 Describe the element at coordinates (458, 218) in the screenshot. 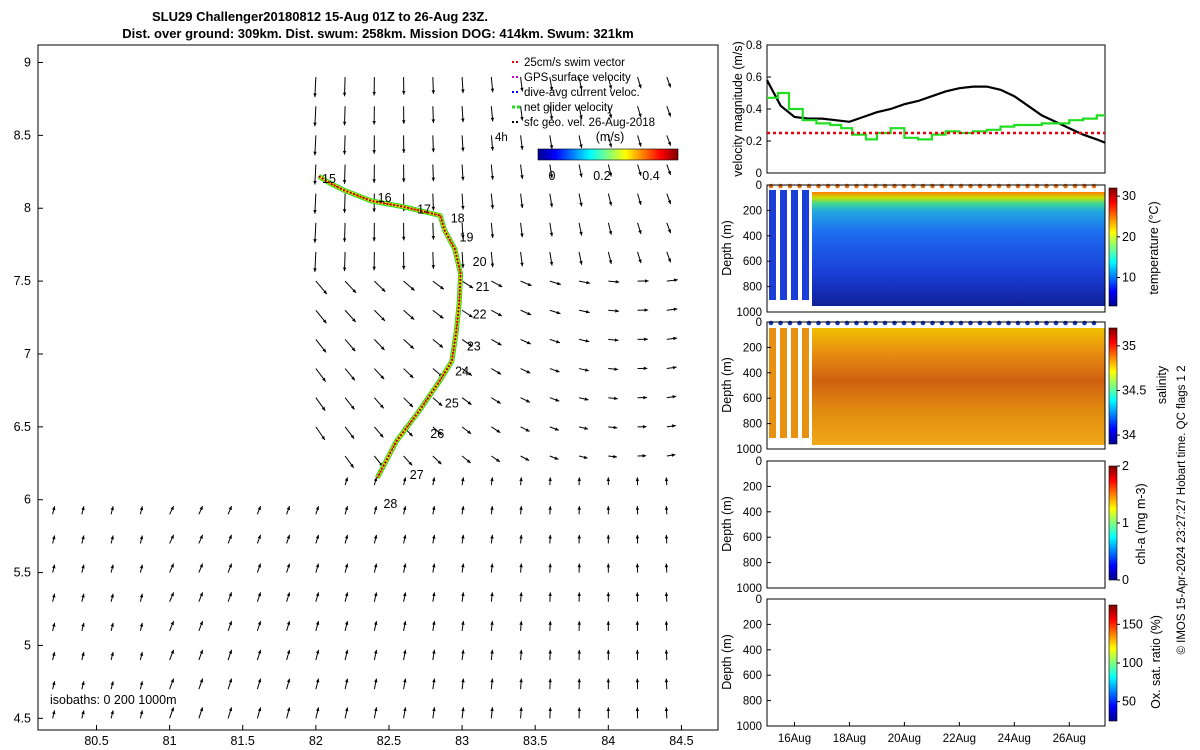

I see `day-label: 18` at that location.